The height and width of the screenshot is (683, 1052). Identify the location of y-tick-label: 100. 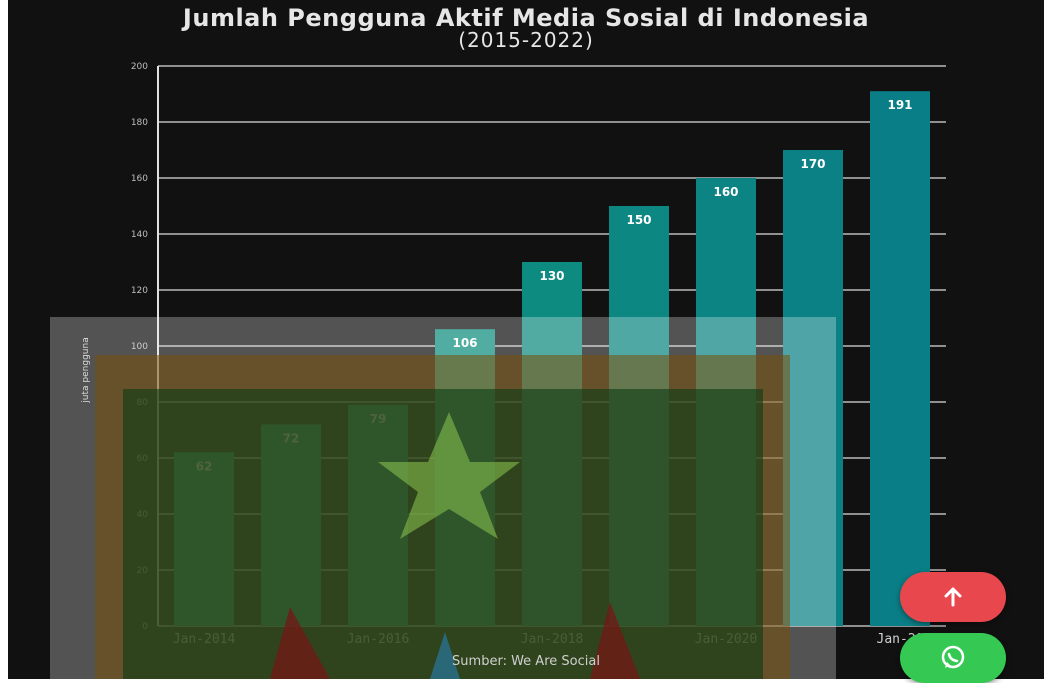
(139, 347).